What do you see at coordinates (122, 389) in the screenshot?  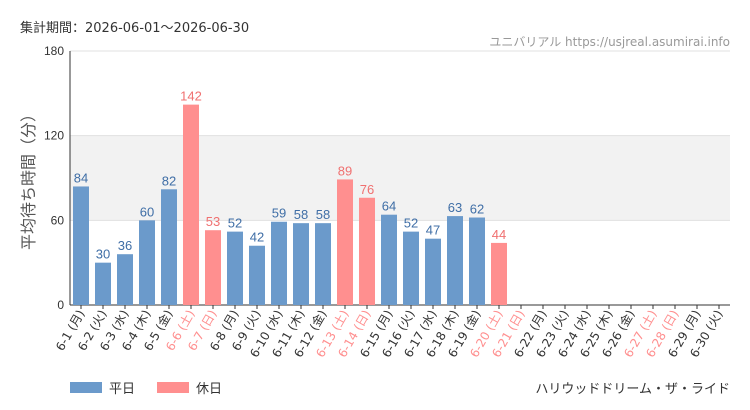 I see `legend-label-weekday: 平日` at bounding box center [122, 389].